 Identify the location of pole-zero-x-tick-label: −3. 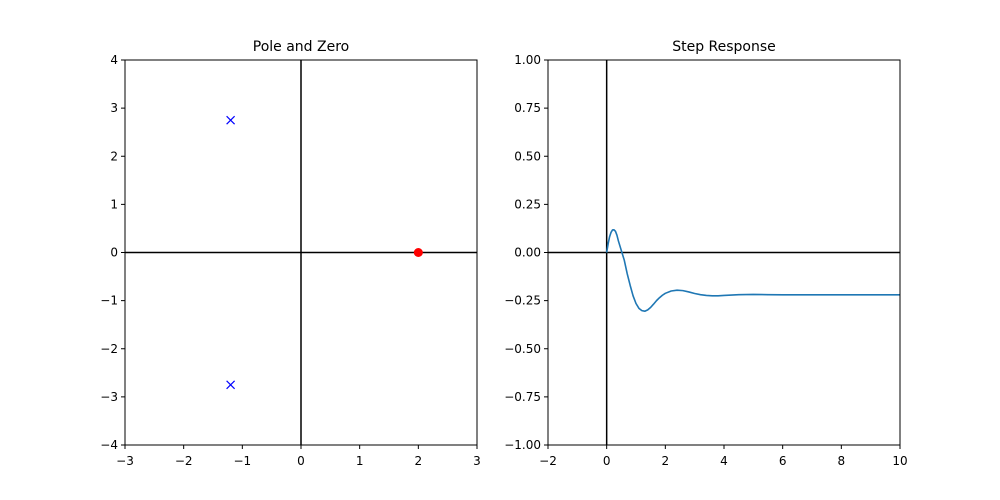
(125, 461).